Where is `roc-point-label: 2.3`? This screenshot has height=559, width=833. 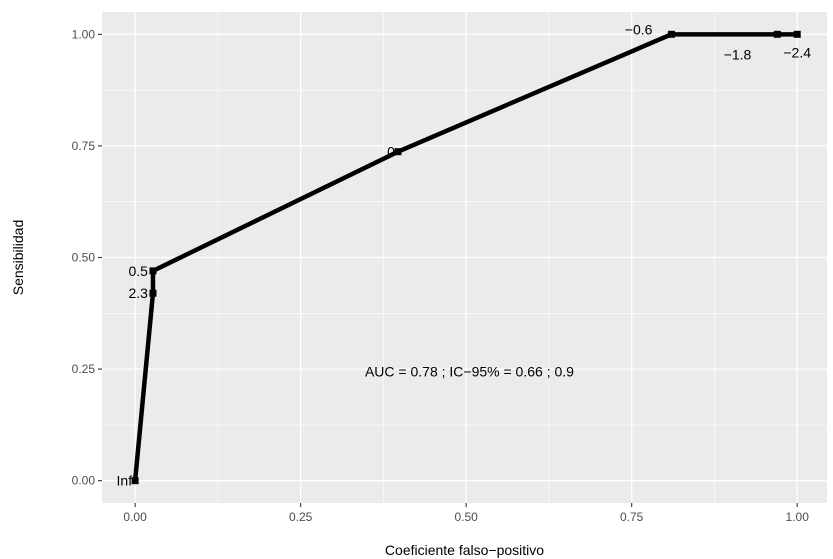 roc-point-label: 2.3 is located at coordinates (139, 293).